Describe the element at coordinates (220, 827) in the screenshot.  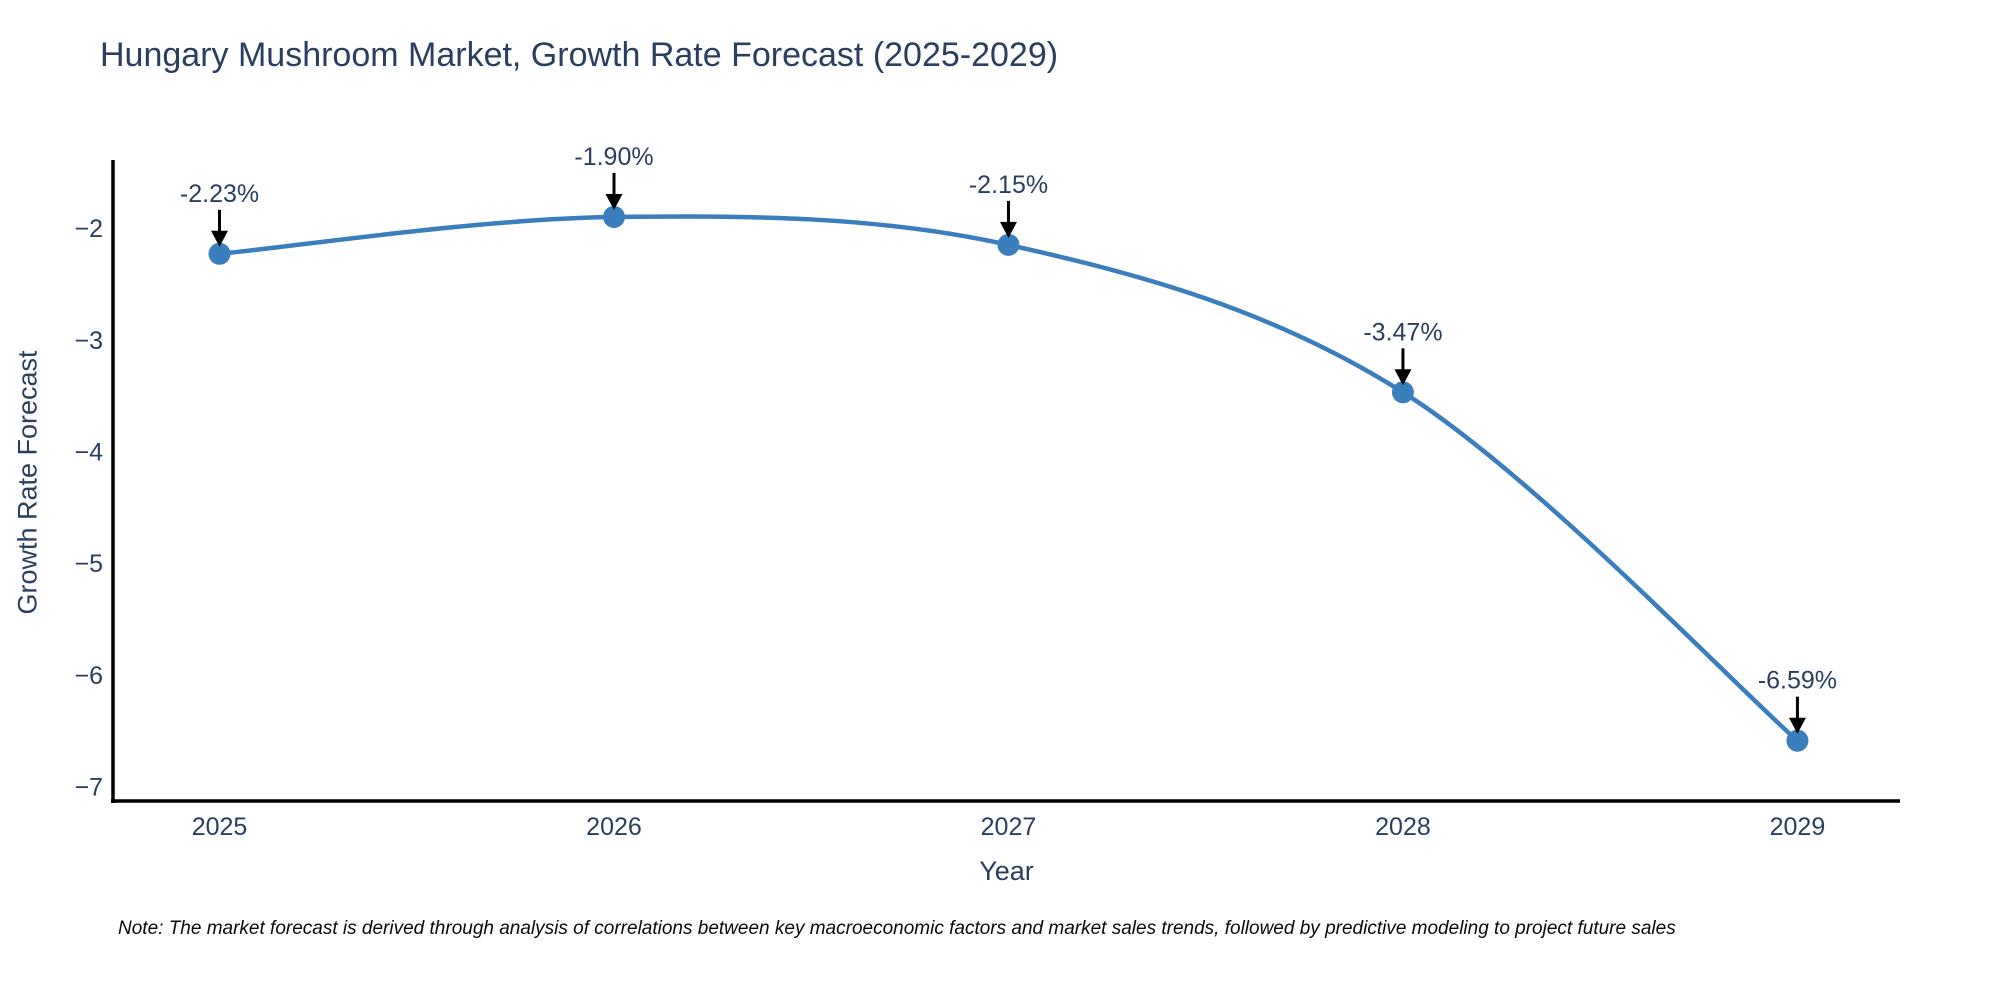
I see `x-tick-label: 2025` at that location.